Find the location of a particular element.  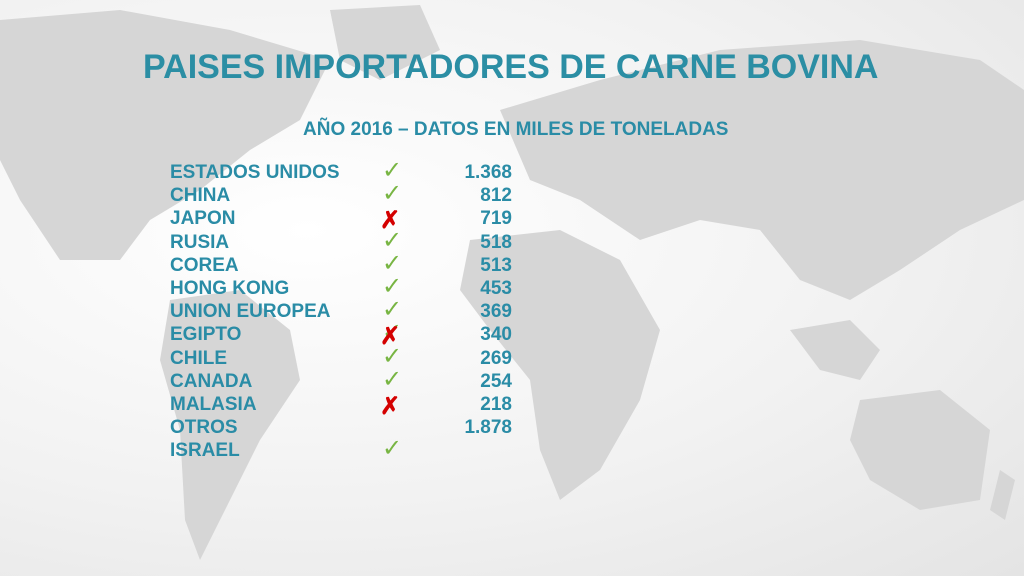

country-name: ESTADOS UNIDOS is located at coordinates (255, 172).